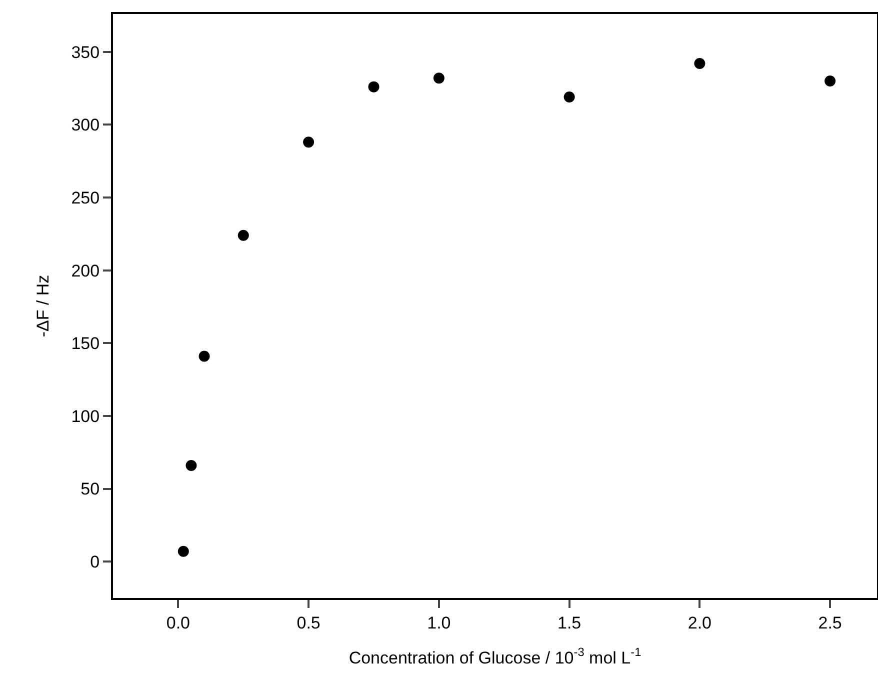  I want to click on x-tick-label: 2.0, so click(700, 622).